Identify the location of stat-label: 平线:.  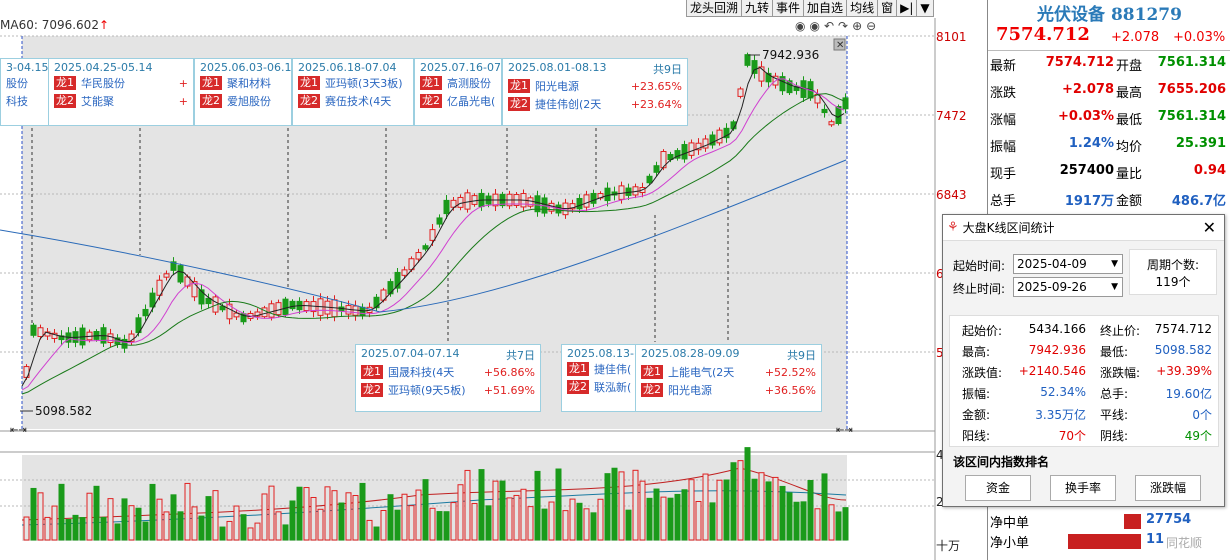
(1114, 415).